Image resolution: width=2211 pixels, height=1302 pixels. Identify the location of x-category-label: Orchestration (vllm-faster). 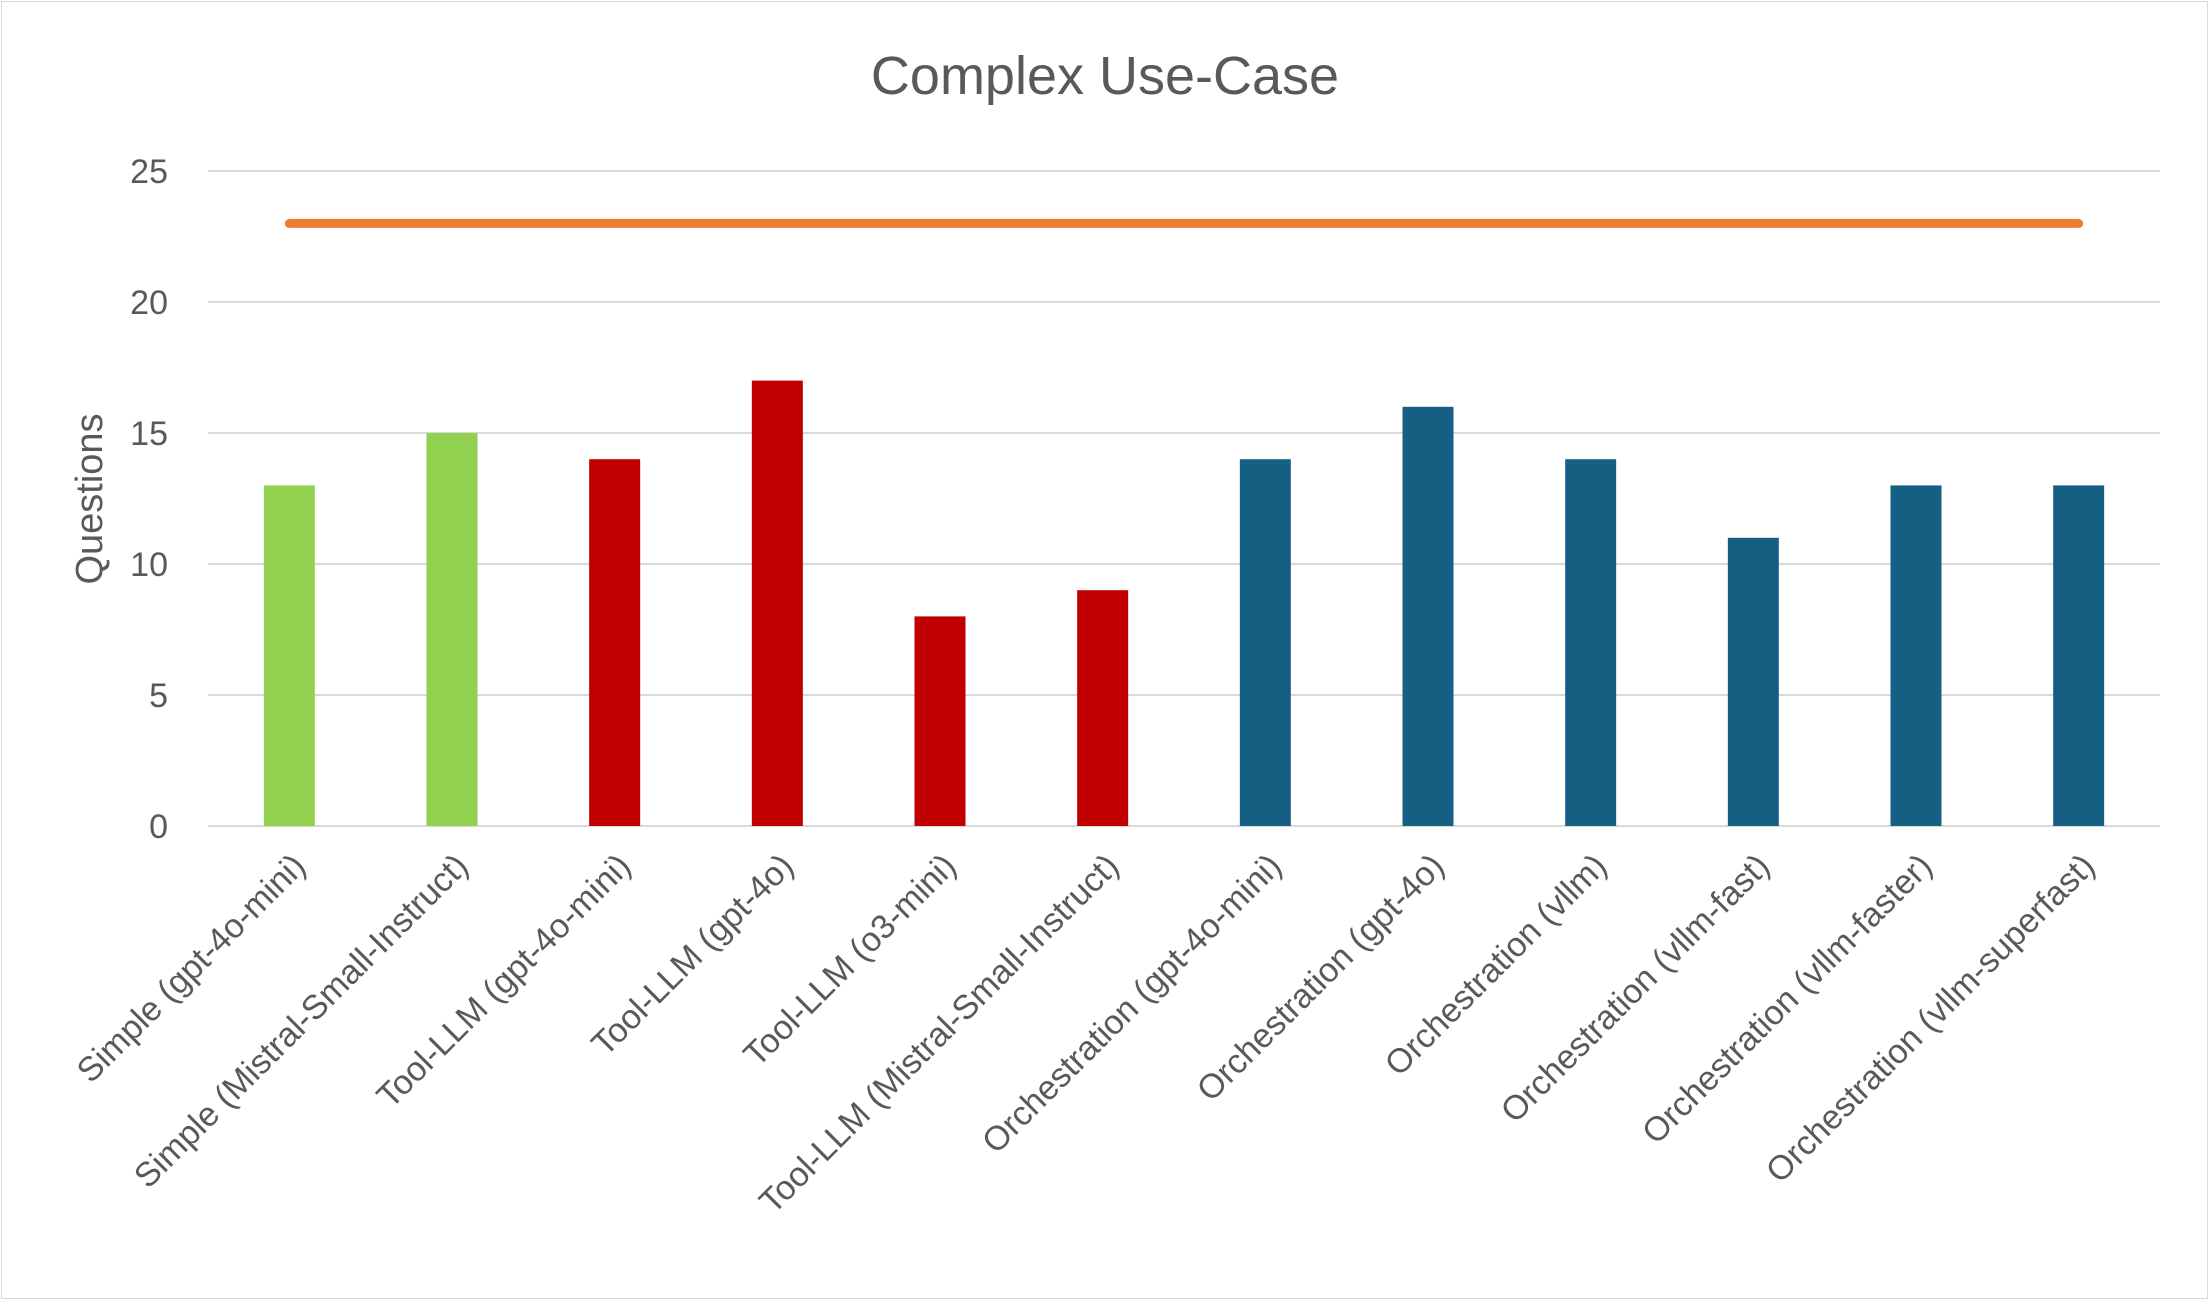
(1787, 999).